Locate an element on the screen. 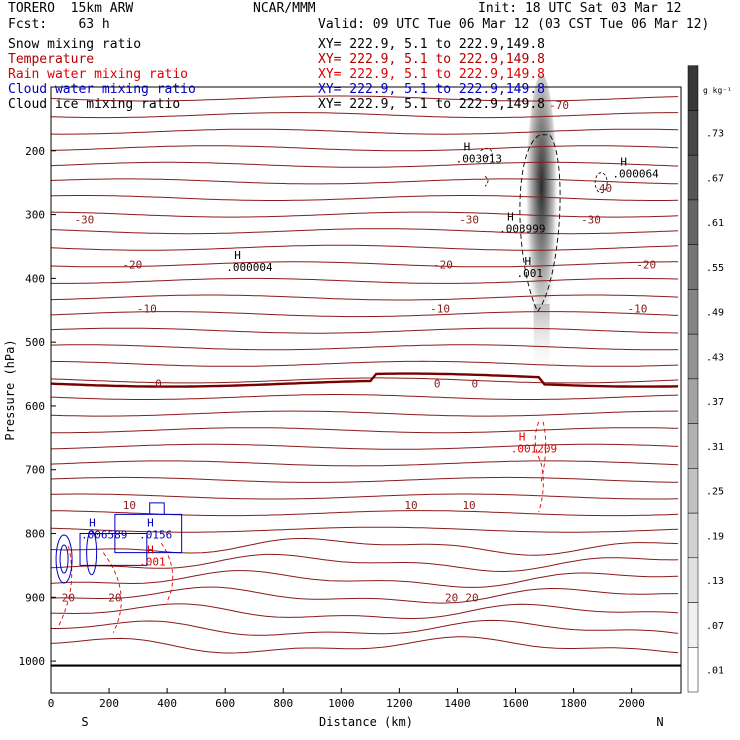 The height and width of the screenshot is (740, 740). x-tick-label: 1000 is located at coordinates (341, 703).